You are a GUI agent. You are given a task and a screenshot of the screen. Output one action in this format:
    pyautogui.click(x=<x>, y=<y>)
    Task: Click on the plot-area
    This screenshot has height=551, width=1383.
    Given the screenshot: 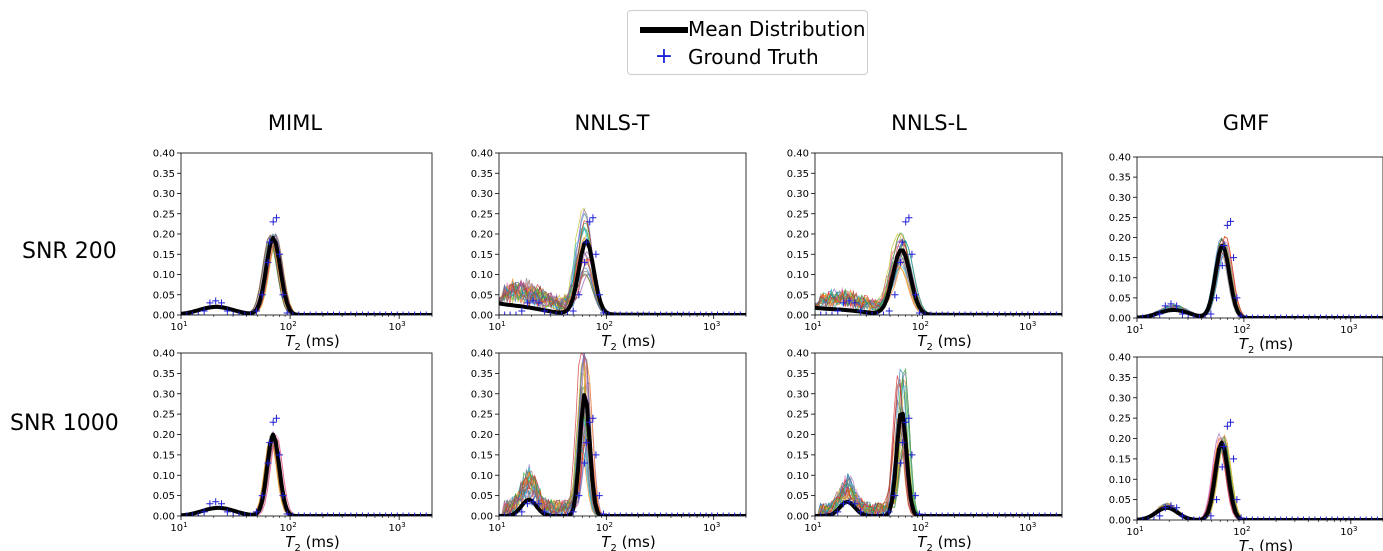 What is the action you would take?
    pyautogui.click(x=622, y=261)
    